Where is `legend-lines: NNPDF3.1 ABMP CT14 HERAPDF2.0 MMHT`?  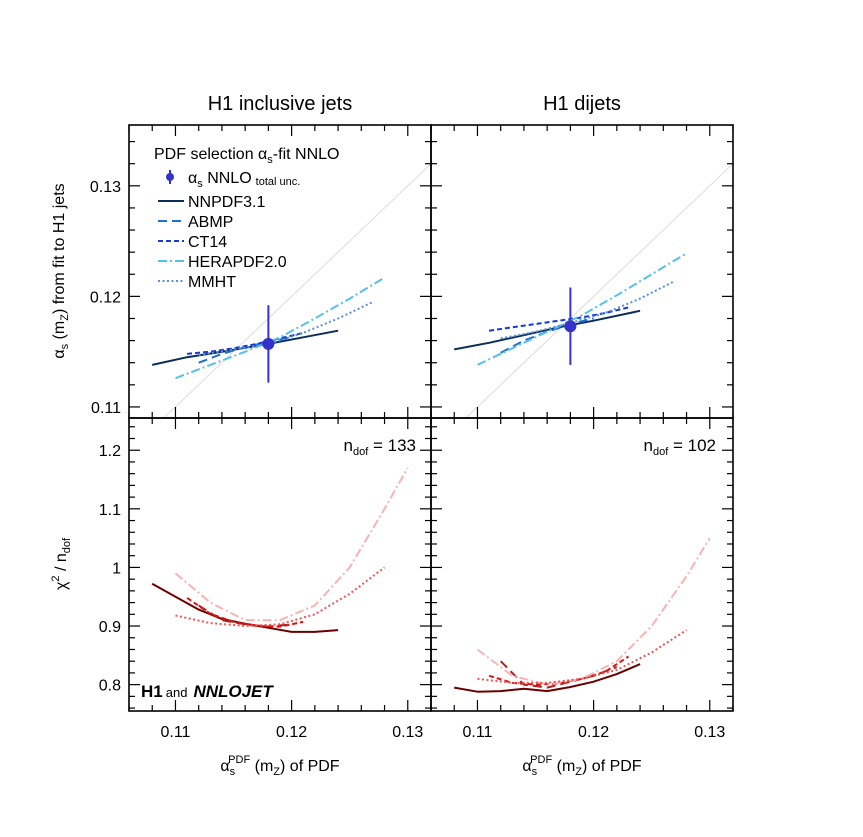 legend-lines: NNPDF3.1 ABMP CT14 HERAPDF2.0 MMHT is located at coordinates (222, 242).